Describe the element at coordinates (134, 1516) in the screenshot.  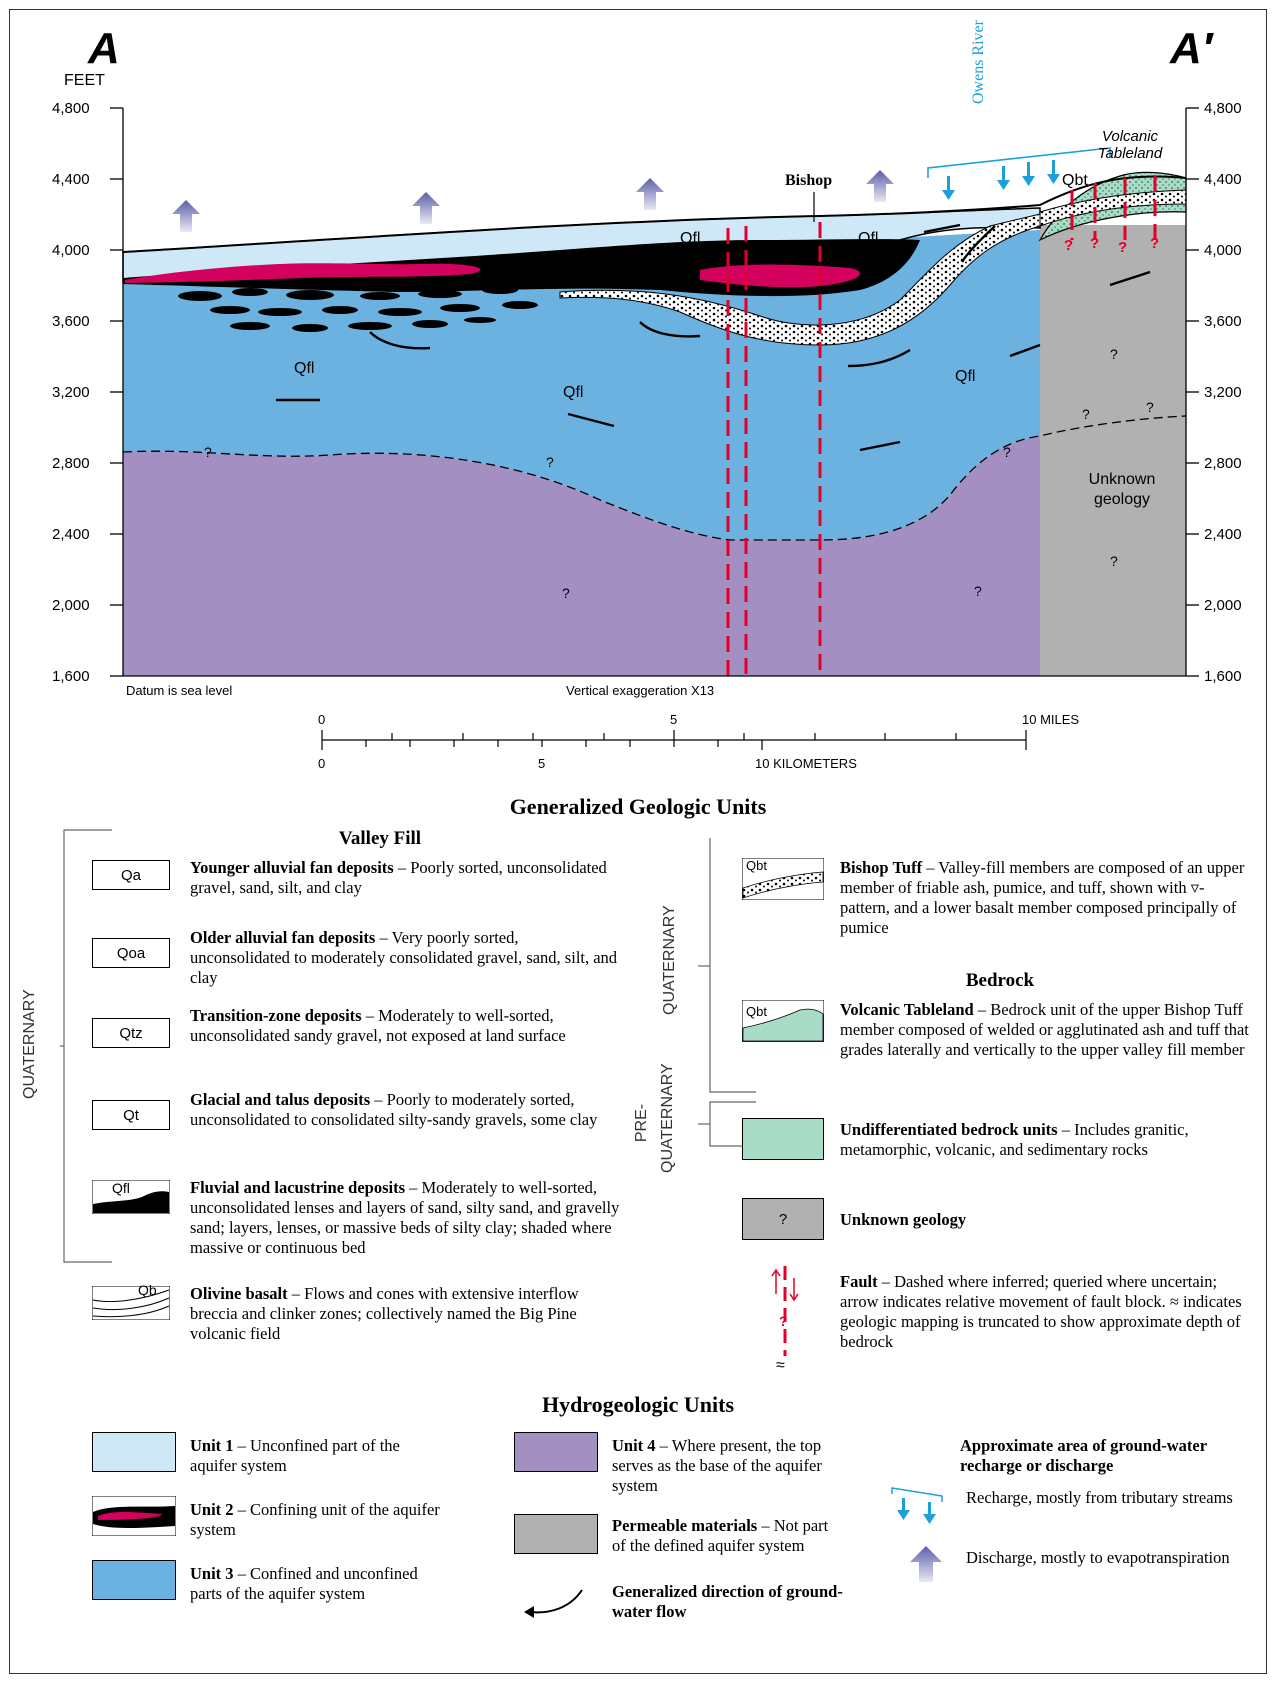
I see `legend-swatch-unit2` at that location.